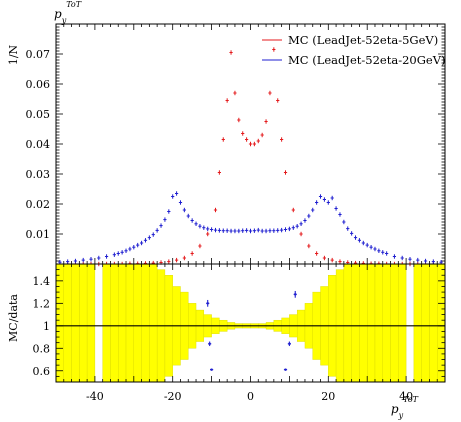 The image size is (461, 422). What do you see at coordinates (38, 114) in the screenshot?
I see `y-tick-label: 0.05` at bounding box center [38, 114].